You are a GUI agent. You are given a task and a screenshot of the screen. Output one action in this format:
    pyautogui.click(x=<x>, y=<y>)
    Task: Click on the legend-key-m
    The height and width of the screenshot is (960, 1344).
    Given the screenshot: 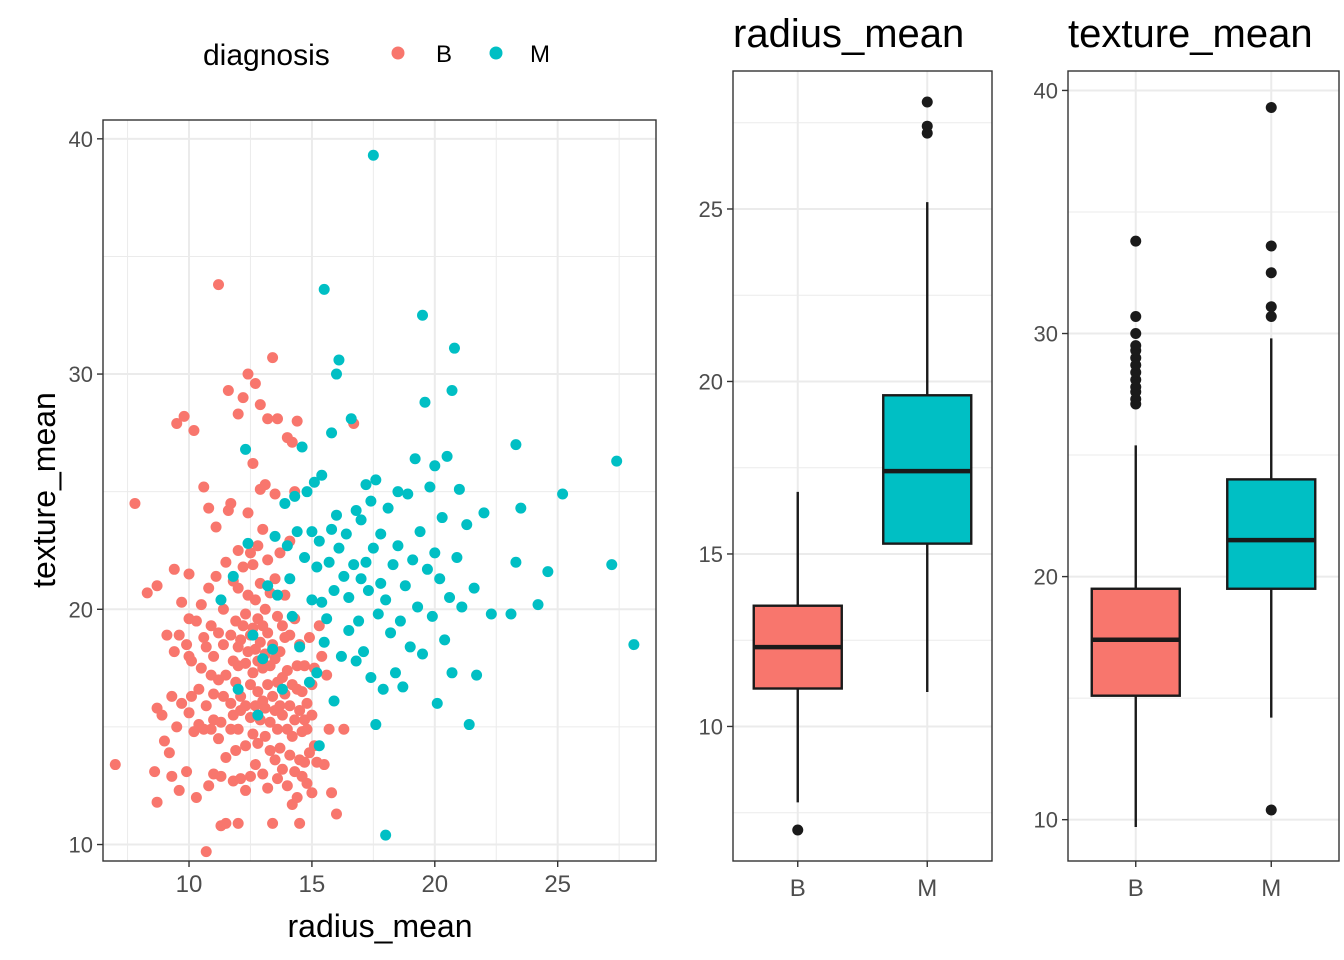 What is the action you would take?
    pyautogui.click(x=496, y=53)
    